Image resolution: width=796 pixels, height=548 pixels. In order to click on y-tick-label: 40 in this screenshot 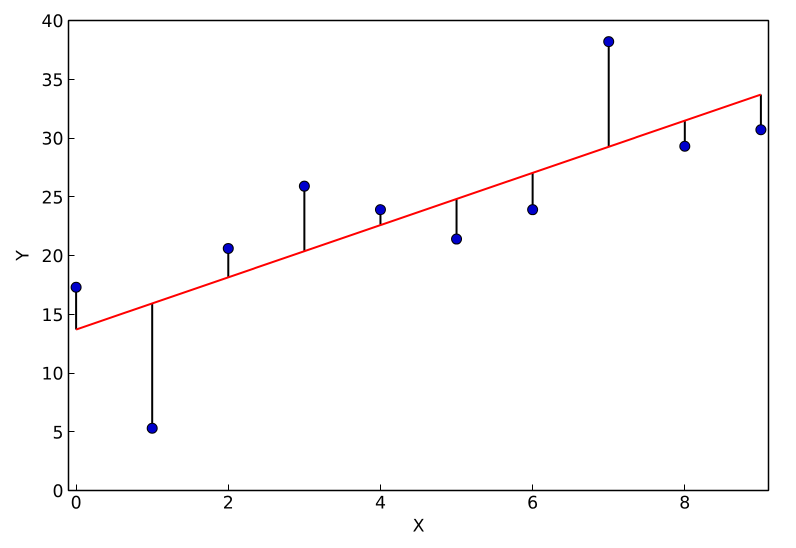, I will do `click(52, 22)`.